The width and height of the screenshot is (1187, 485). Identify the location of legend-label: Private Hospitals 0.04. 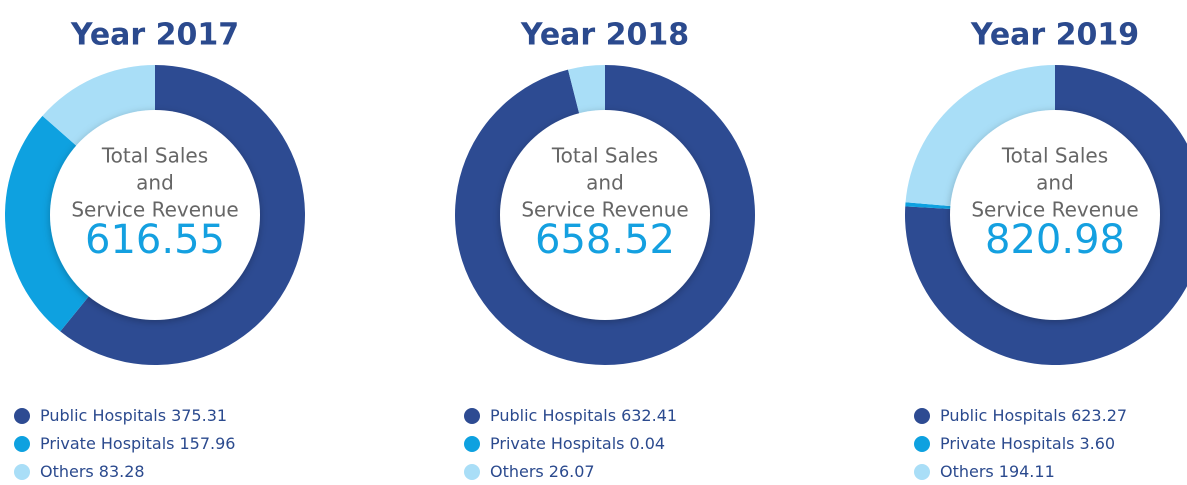
(577, 443).